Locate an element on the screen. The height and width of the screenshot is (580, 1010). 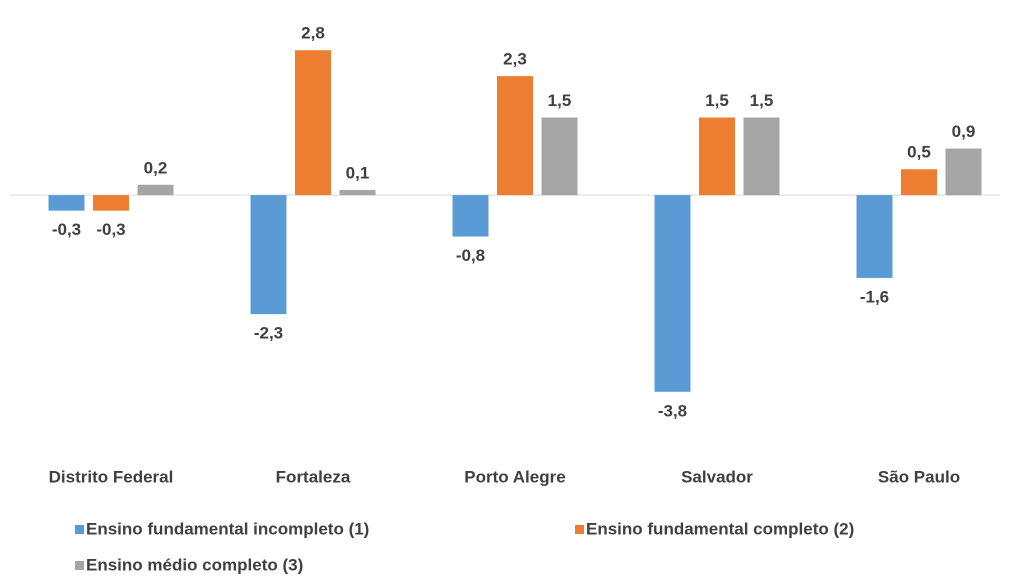
data-label: 0,9 is located at coordinates (964, 131).